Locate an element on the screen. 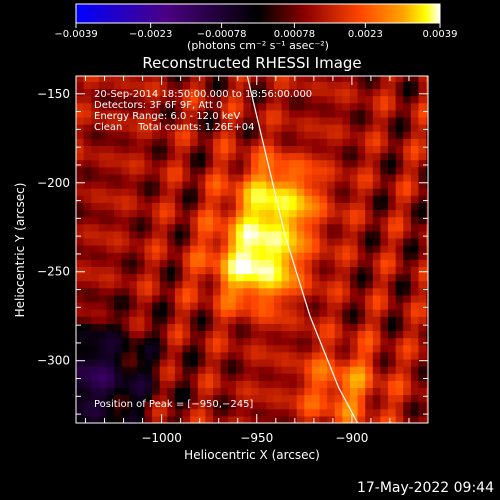 Image resolution: width=500 pixels, height=500 pixels. timestamp: 17-May-2022 09:44 is located at coordinates (425, 488).